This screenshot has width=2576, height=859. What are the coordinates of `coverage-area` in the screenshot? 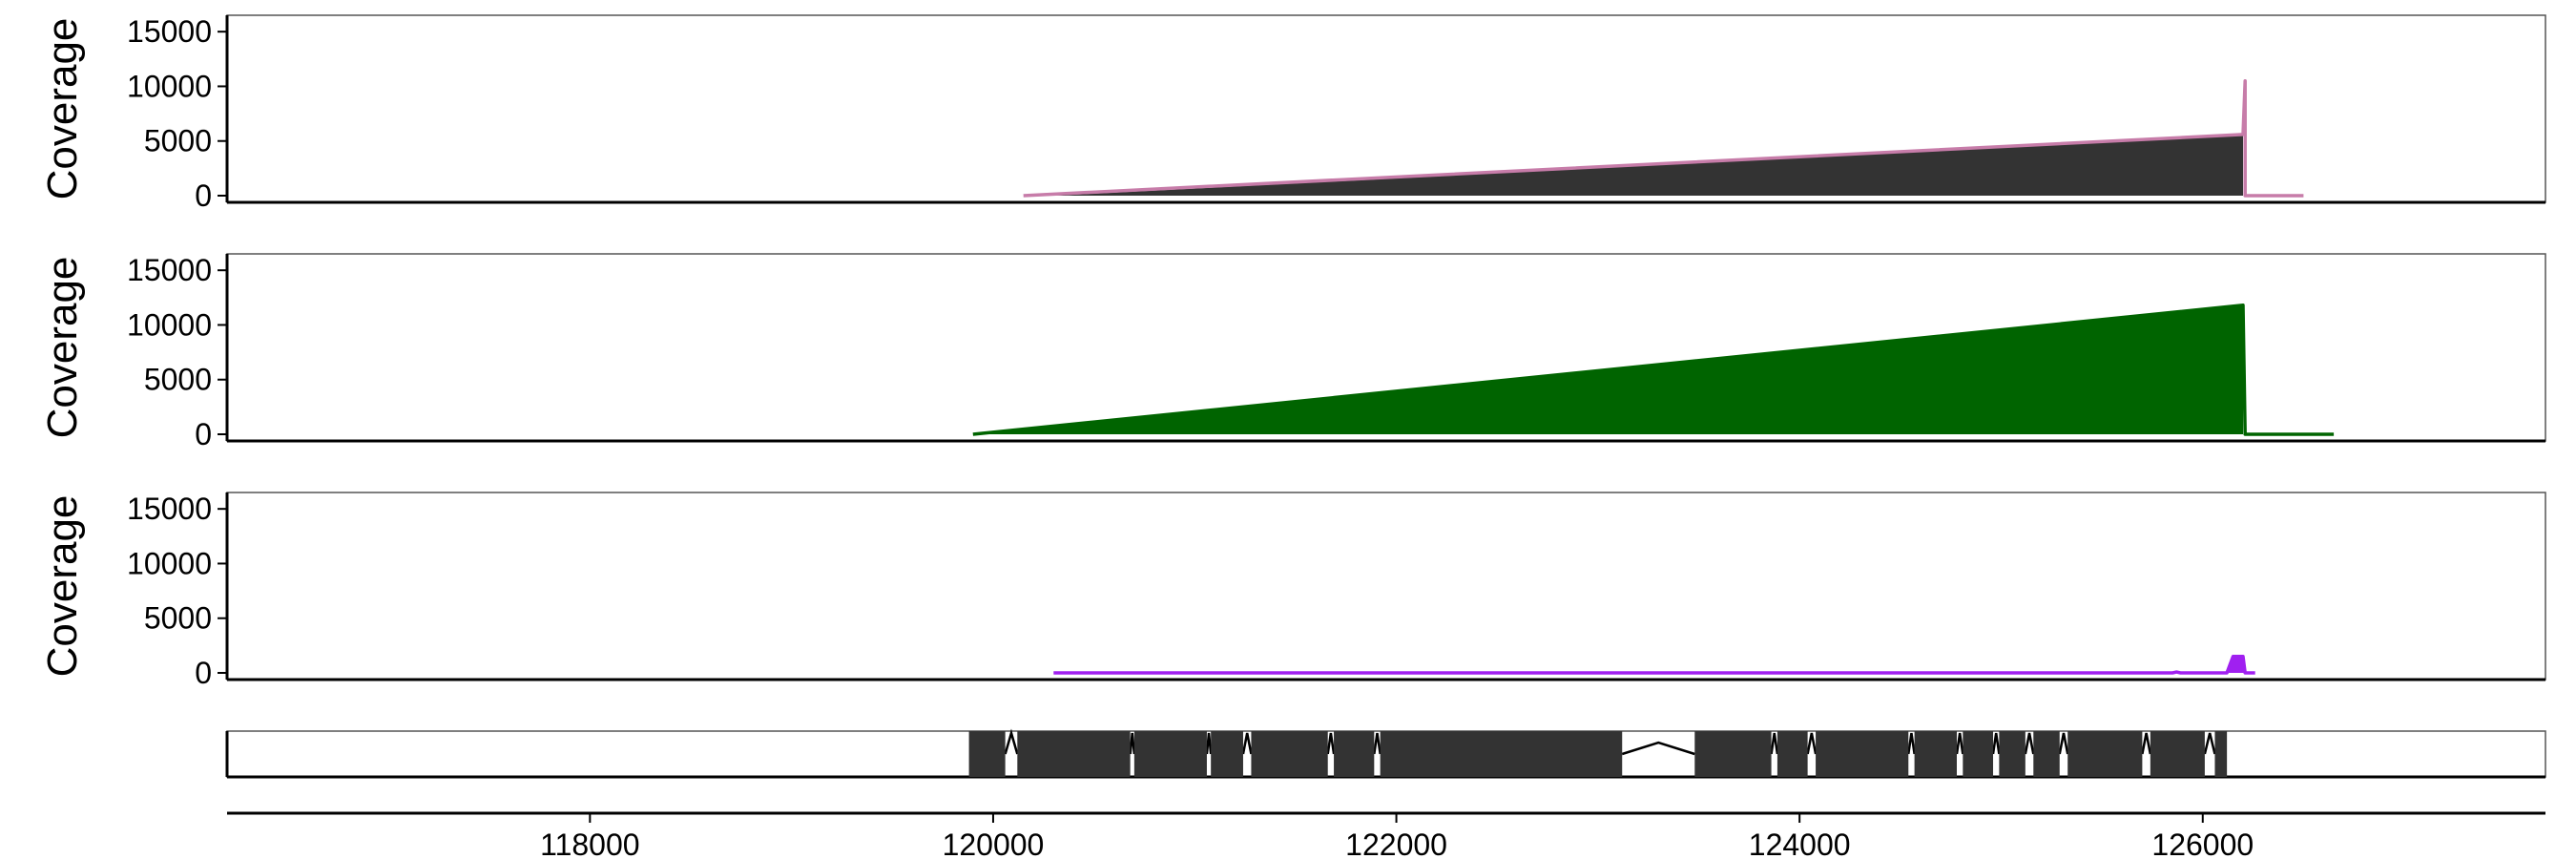 It's located at (2236, 664).